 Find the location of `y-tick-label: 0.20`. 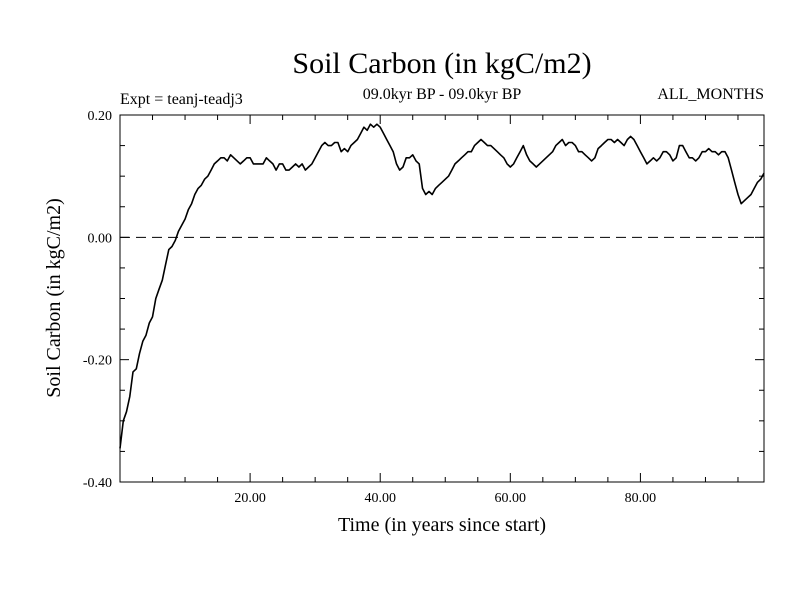

y-tick-label: 0.20 is located at coordinates (100, 116).